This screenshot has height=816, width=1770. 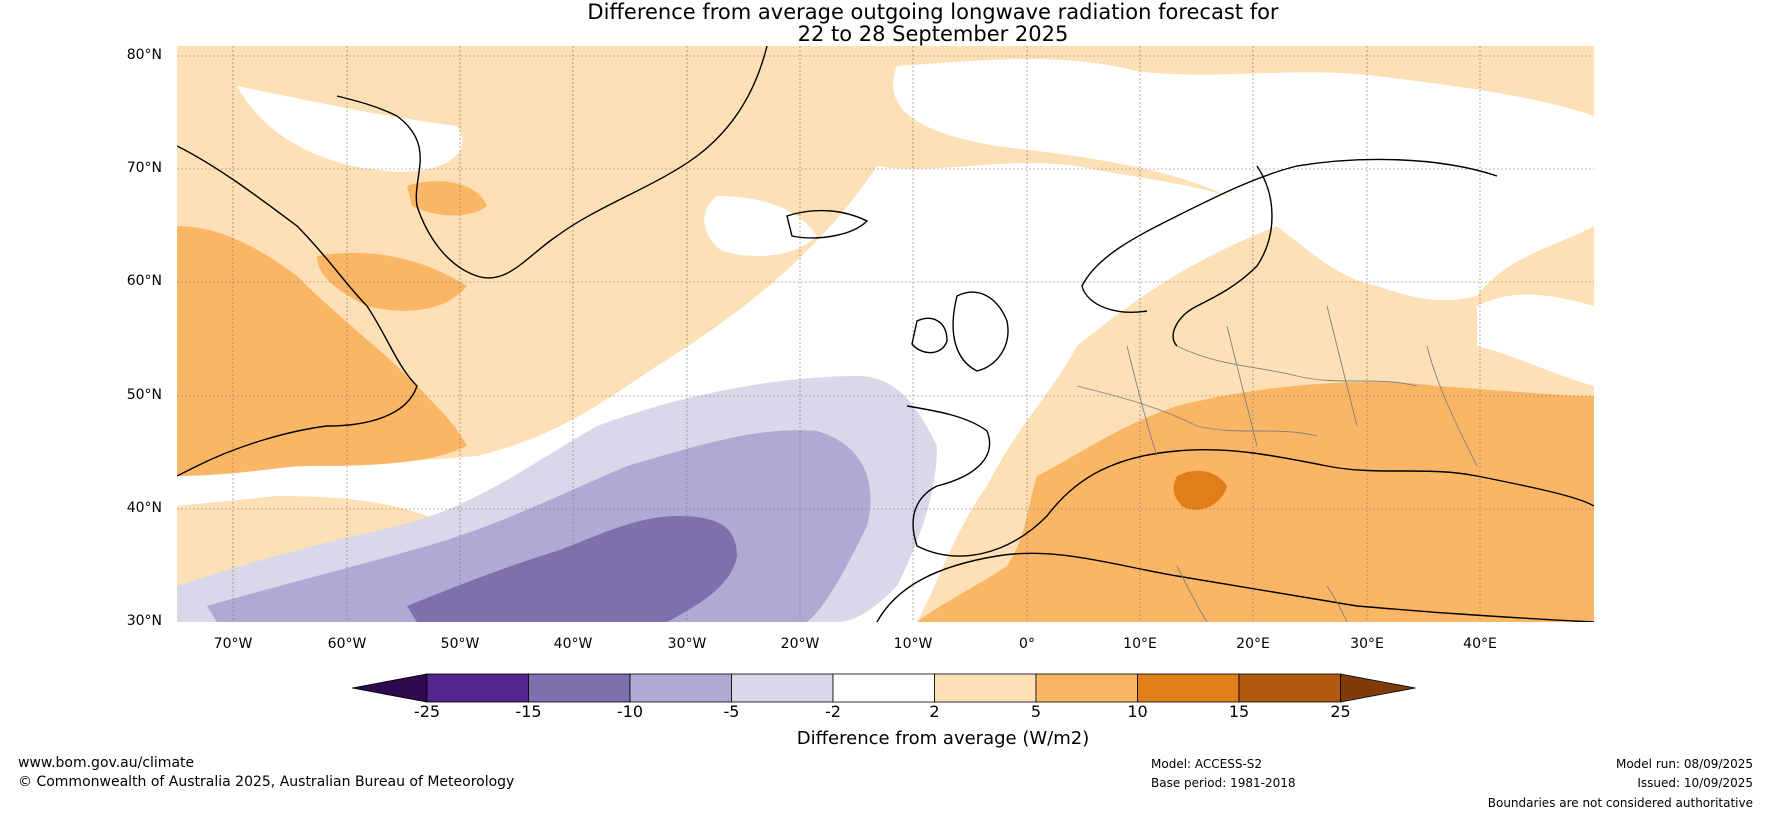 What do you see at coordinates (144, 621) in the screenshot?
I see `lat-label-30n: 30°N` at bounding box center [144, 621].